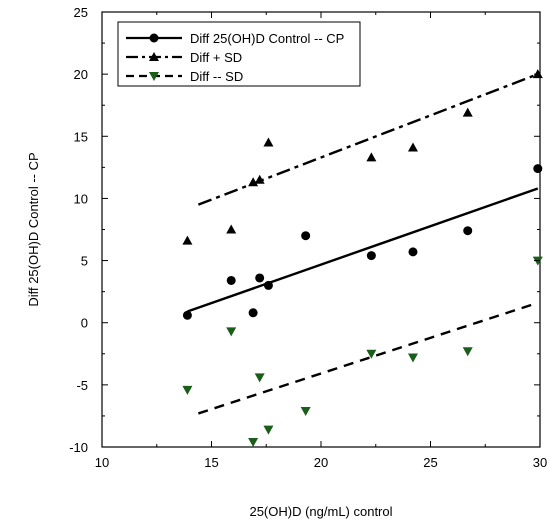  I want to click on x-axis-title: 25(OH)D (ng/mL) control, so click(320, 511).